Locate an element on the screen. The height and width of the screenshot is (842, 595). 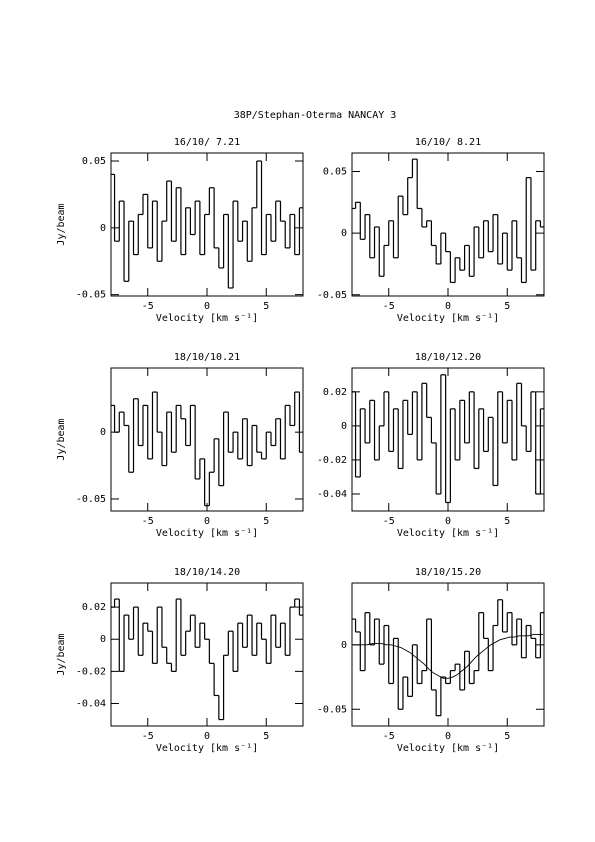
panel-title: 18/10/10.21 is located at coordinates (207, 357).